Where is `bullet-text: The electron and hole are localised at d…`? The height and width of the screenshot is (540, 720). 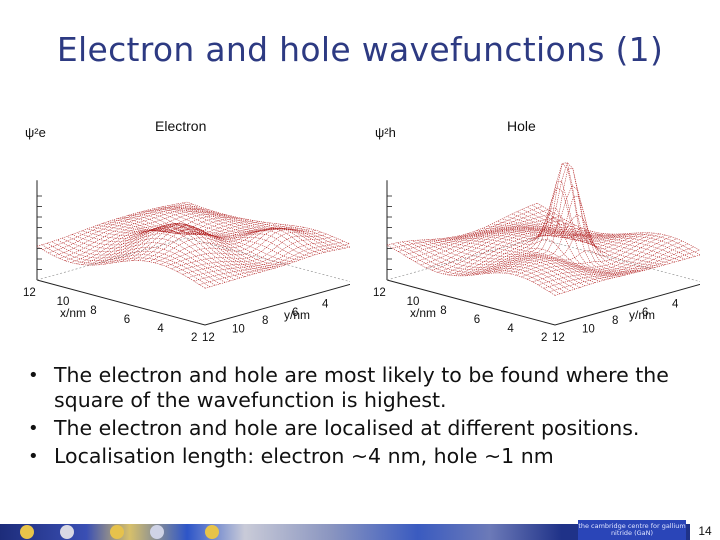
bullet-text: The electron and hole are localised at d… is located at coordinates (347, 428).